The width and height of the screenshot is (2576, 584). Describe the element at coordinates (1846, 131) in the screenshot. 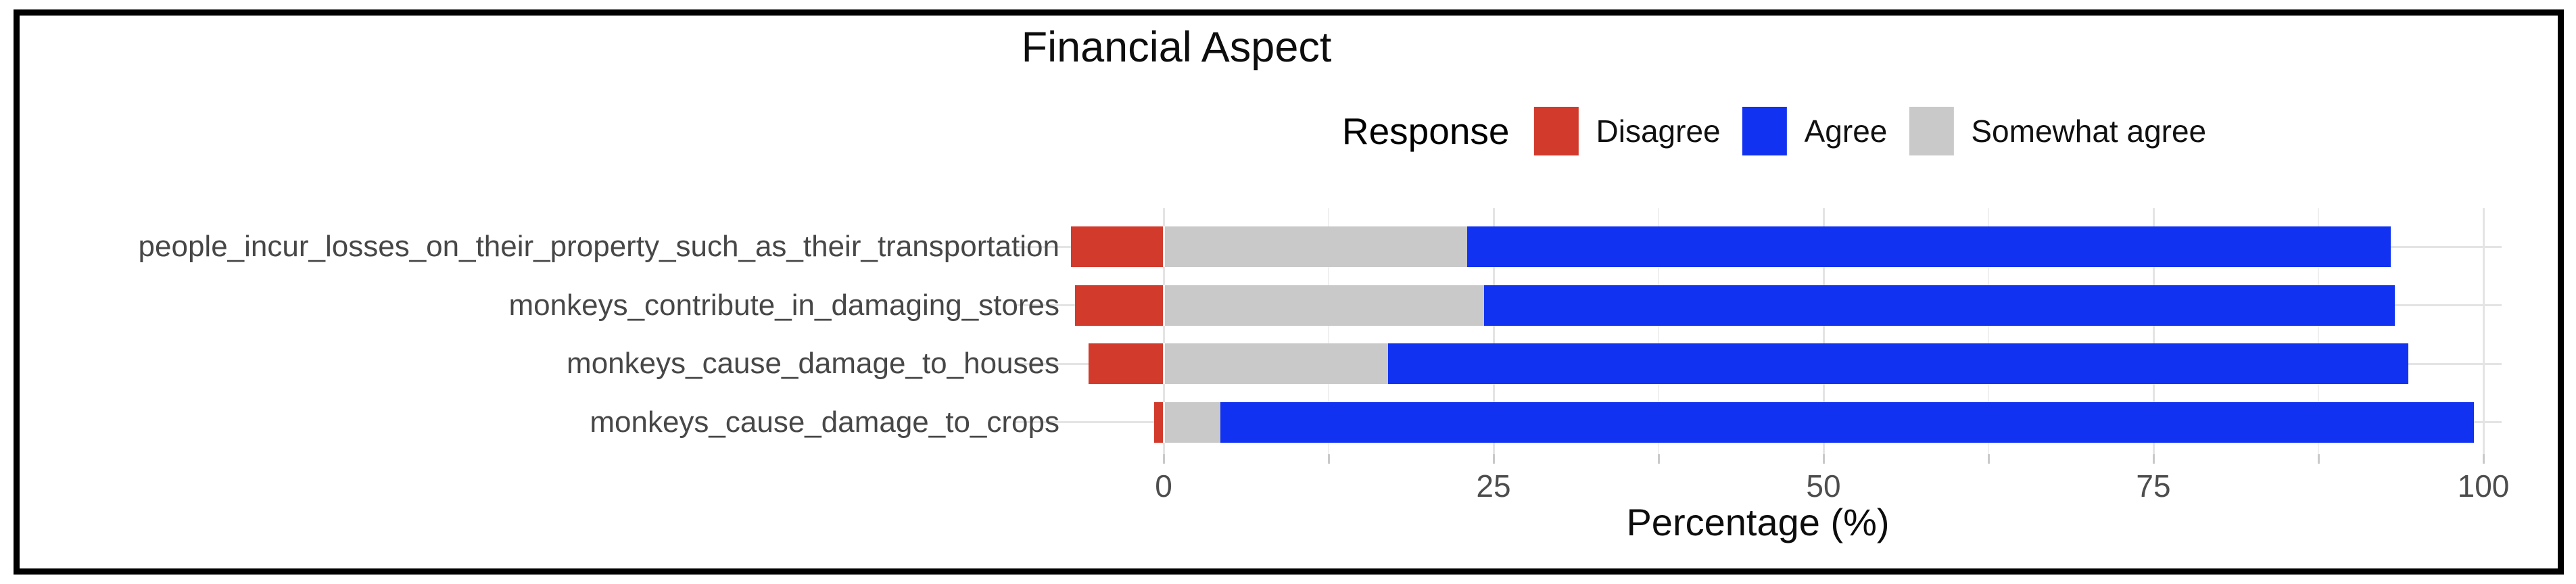

I see `legend-label: Agree` at that location.